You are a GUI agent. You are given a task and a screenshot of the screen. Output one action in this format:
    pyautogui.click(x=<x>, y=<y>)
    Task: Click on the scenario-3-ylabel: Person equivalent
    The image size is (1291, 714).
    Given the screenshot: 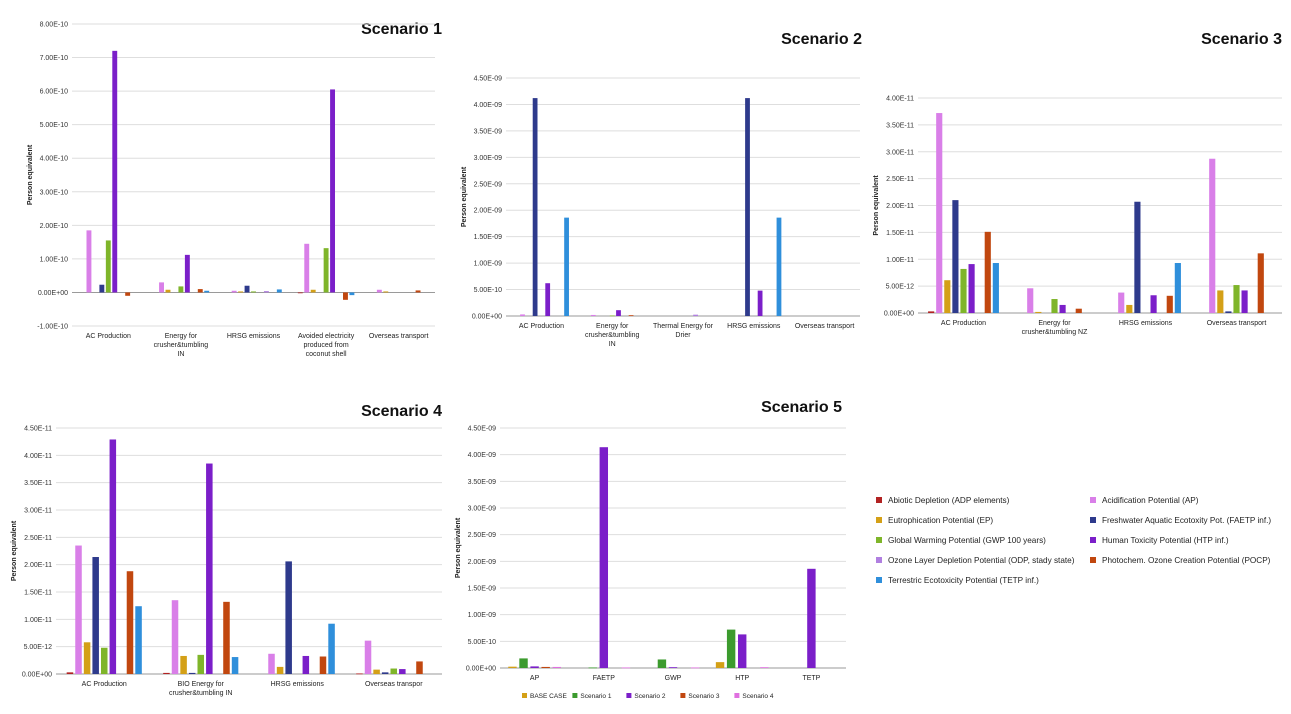 What is the action you would take?
    pyautogui.click(x=876, y=205)
    